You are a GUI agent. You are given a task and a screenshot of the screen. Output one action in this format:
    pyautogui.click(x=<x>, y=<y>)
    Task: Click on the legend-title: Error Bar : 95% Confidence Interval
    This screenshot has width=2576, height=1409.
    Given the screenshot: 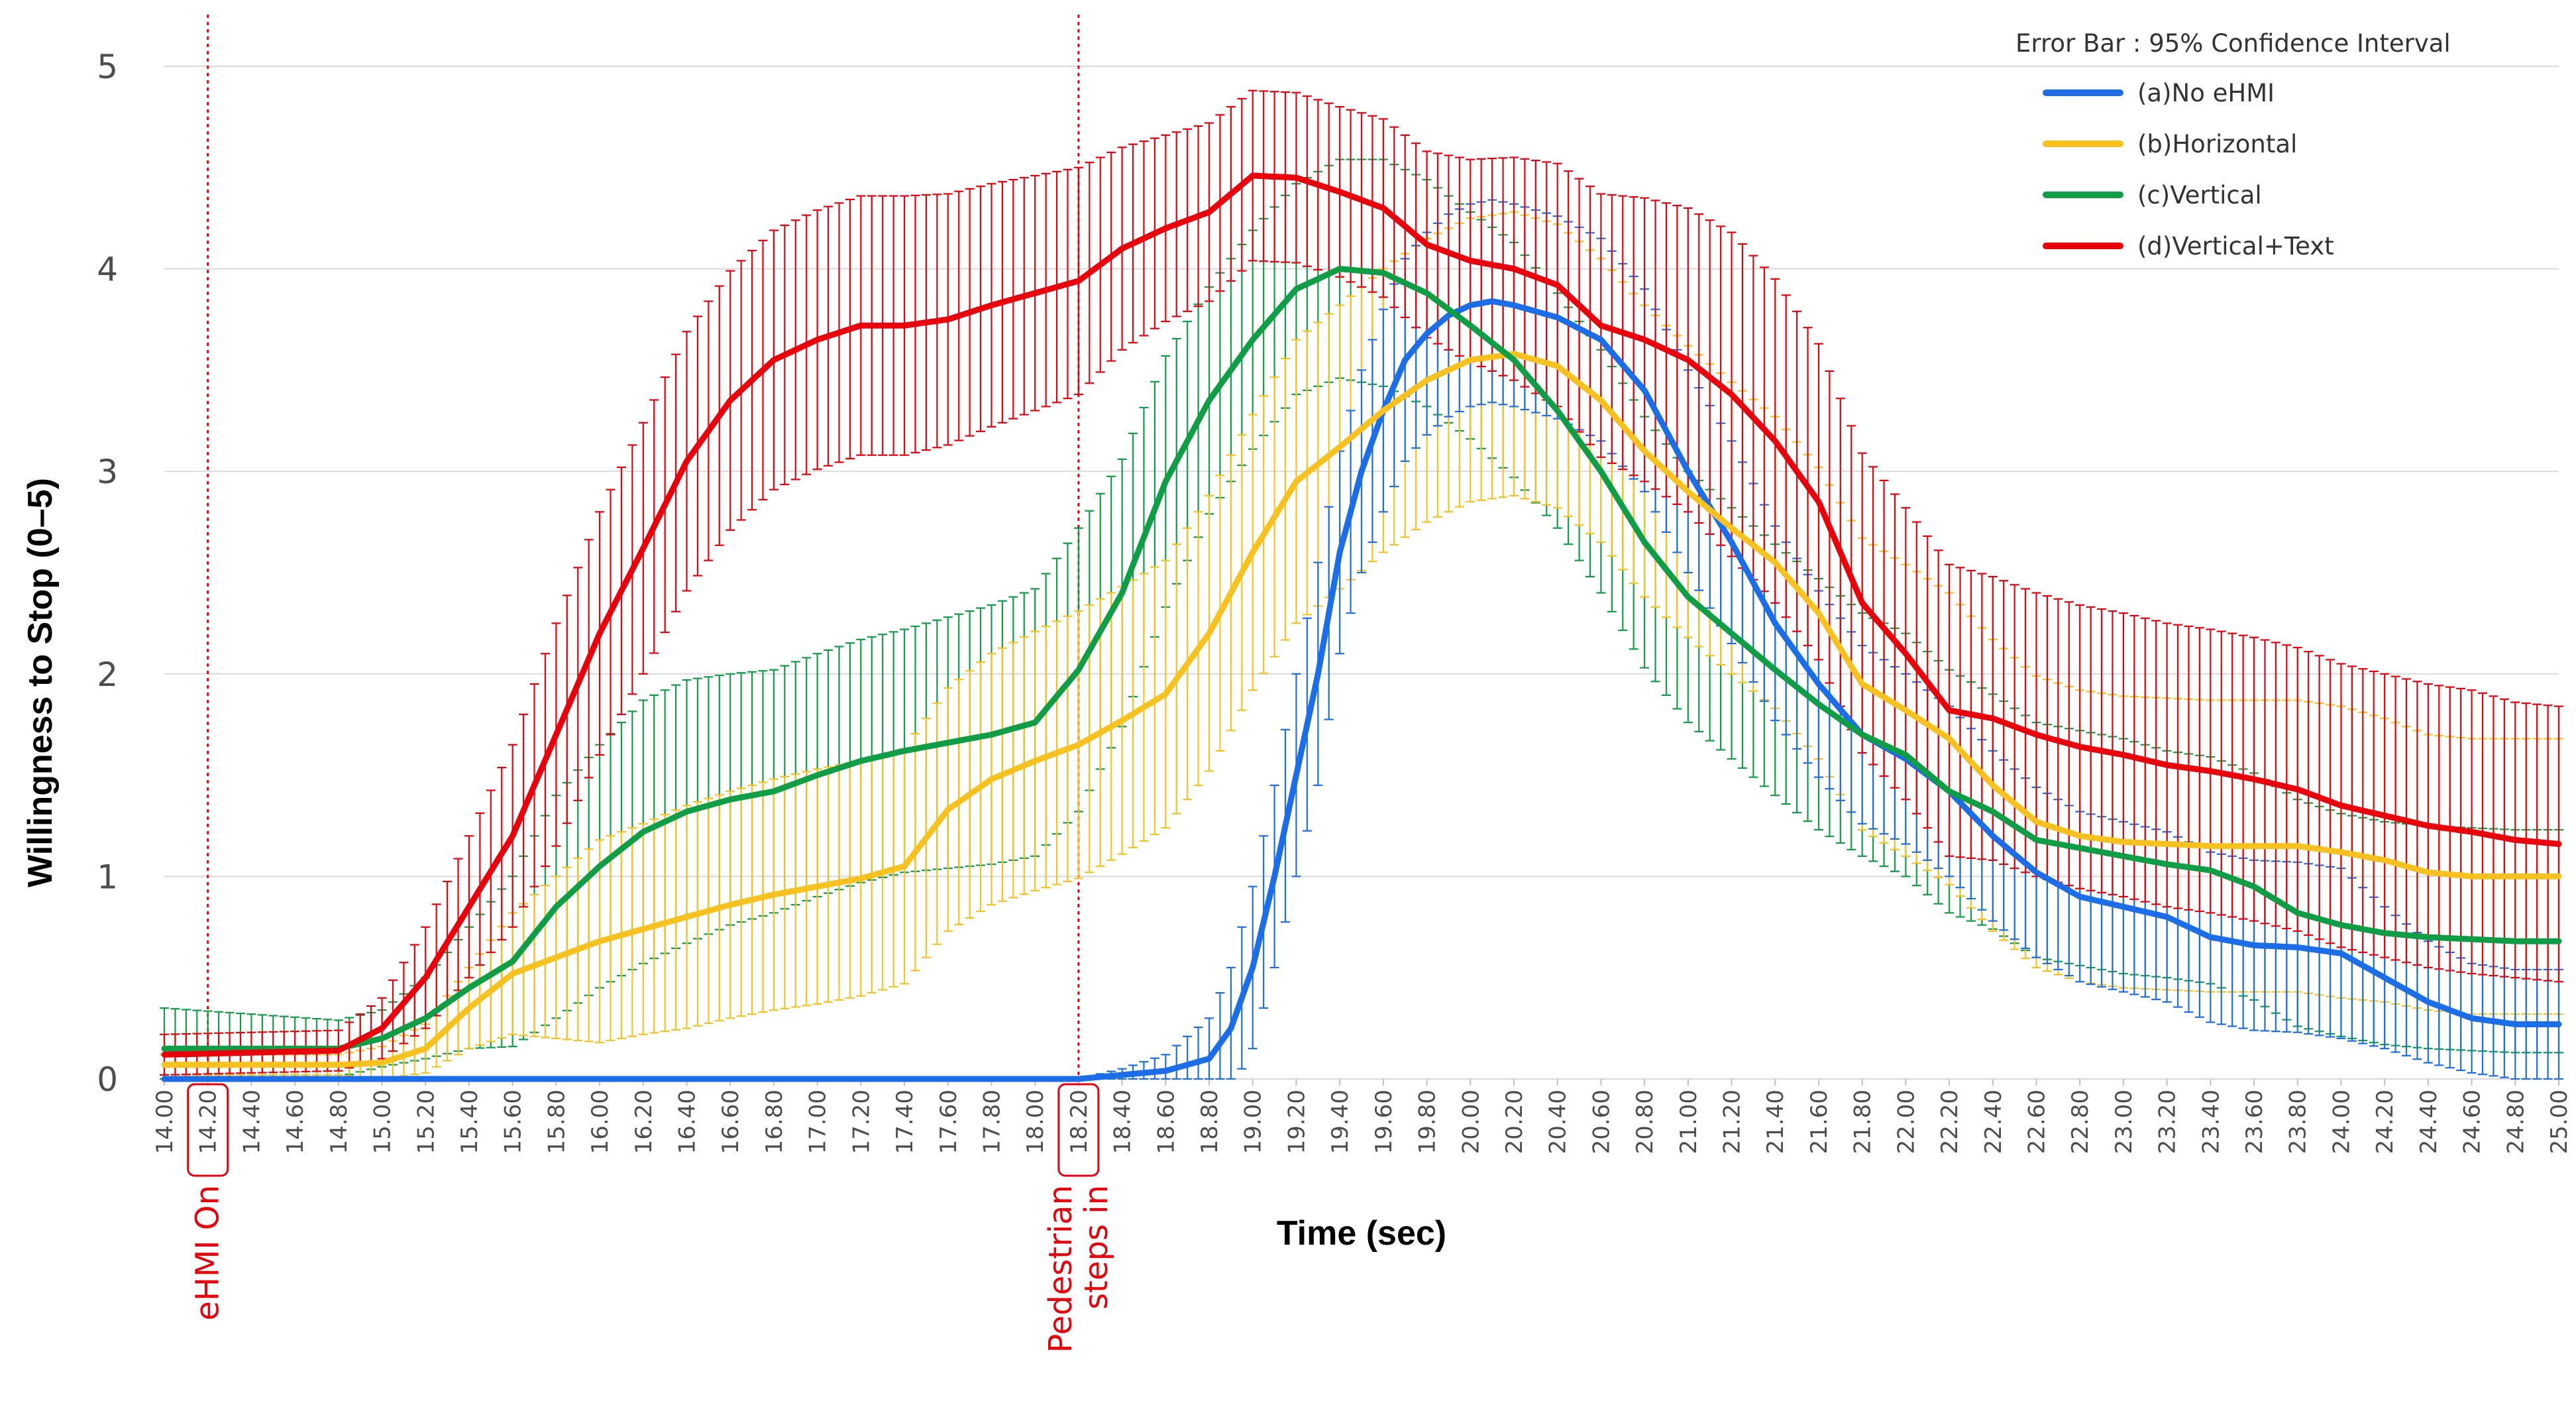 What is the action you would take?
    pyautogui.click(x=2233, y=43)
    